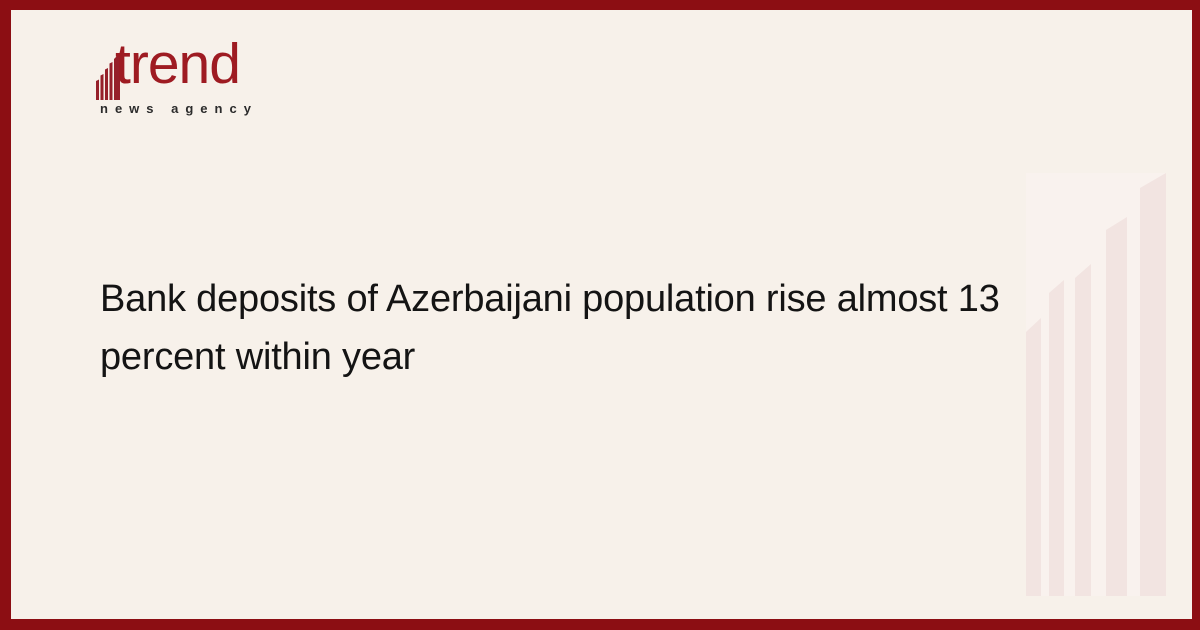 The image size is (1200, 630). I want to click on trend-bars-watermark-icon, so click(1096, 384).